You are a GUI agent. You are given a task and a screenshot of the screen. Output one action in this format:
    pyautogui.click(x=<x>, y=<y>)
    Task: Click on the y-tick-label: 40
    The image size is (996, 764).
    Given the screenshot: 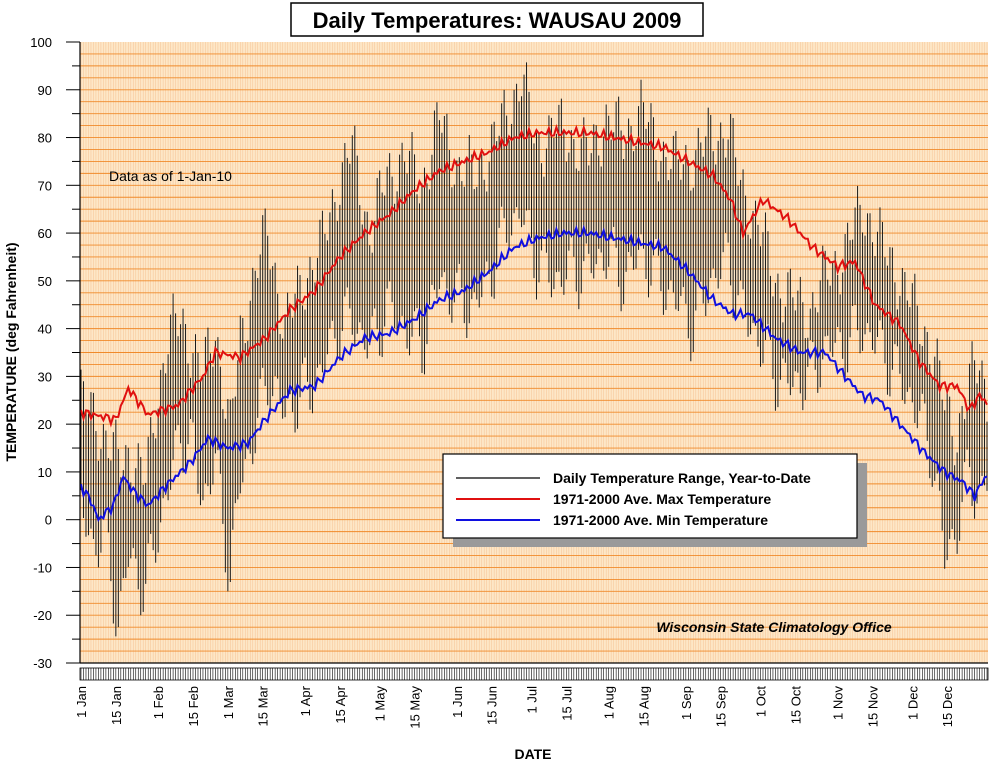 What is the action you would take?
    pyautogui.click(x=45, y=329)
    